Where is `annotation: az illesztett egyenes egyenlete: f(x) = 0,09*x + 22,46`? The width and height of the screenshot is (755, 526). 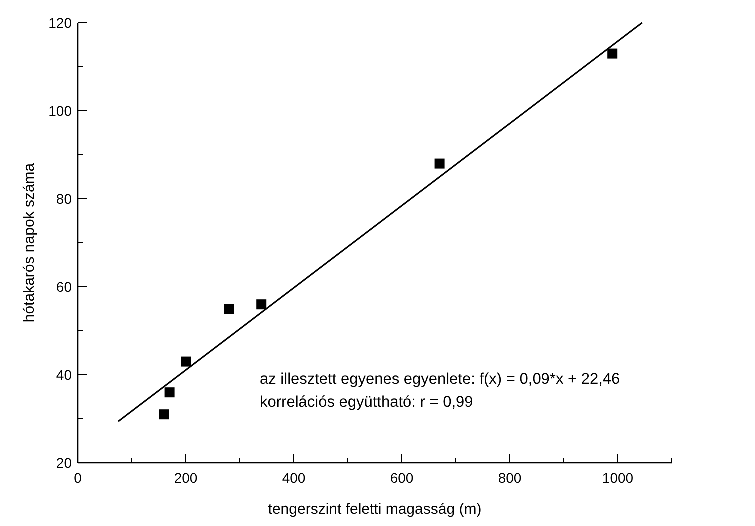
annotation: az illesztett egyenes egyenlete: f(x) = 0,09*x + 22,46 is located at coordinates (440, 379).